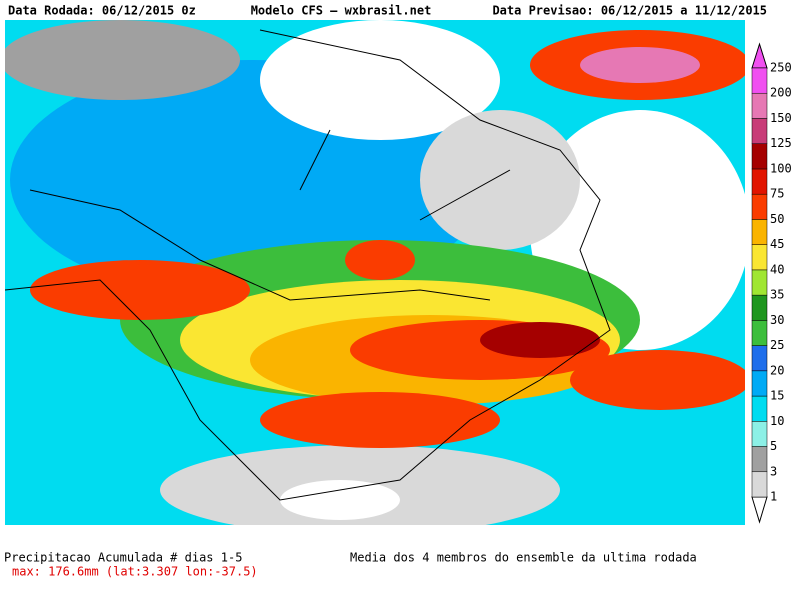 The height and width of the screenshot is (600, 800). What do you see at coordinates (781, 168) in the screenshot?
I see `colorbar-label: 100` at bounding box center [781, 168].